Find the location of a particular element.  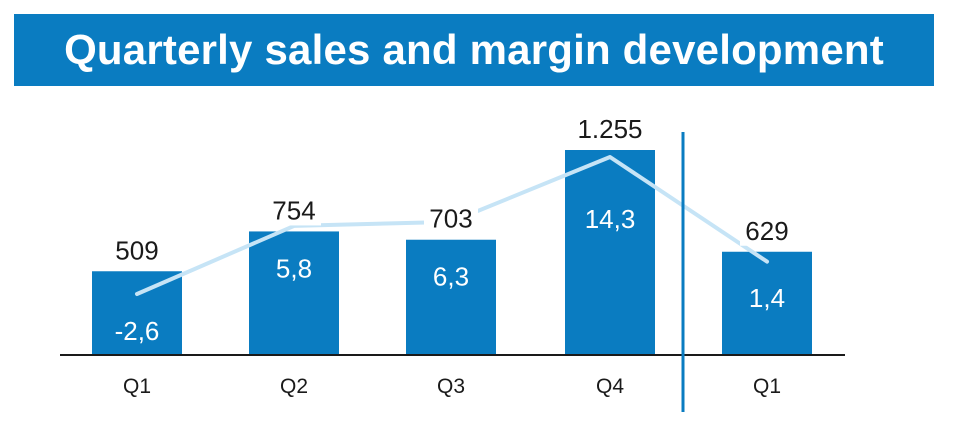

bar-value-label: 509 is located at coordinates (136, 250).